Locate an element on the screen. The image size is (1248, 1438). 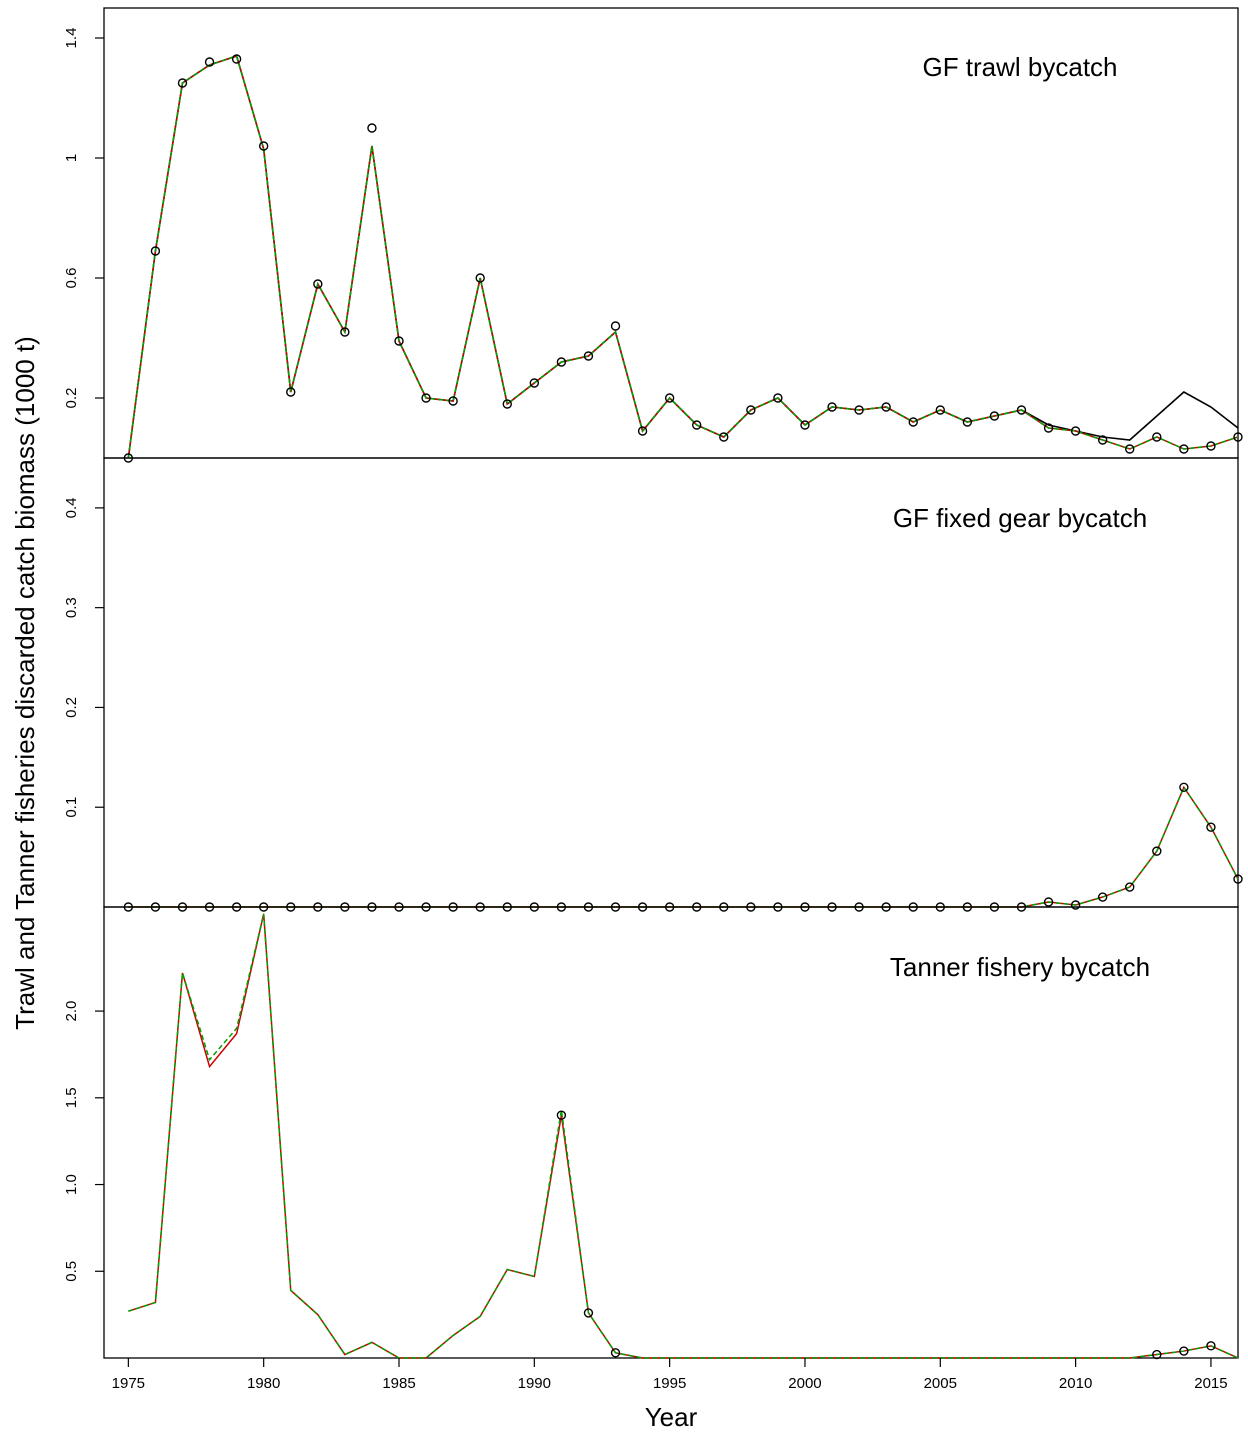
panel-title-2: GF fixed gear bycatch is located at coordinates (1020, 518).